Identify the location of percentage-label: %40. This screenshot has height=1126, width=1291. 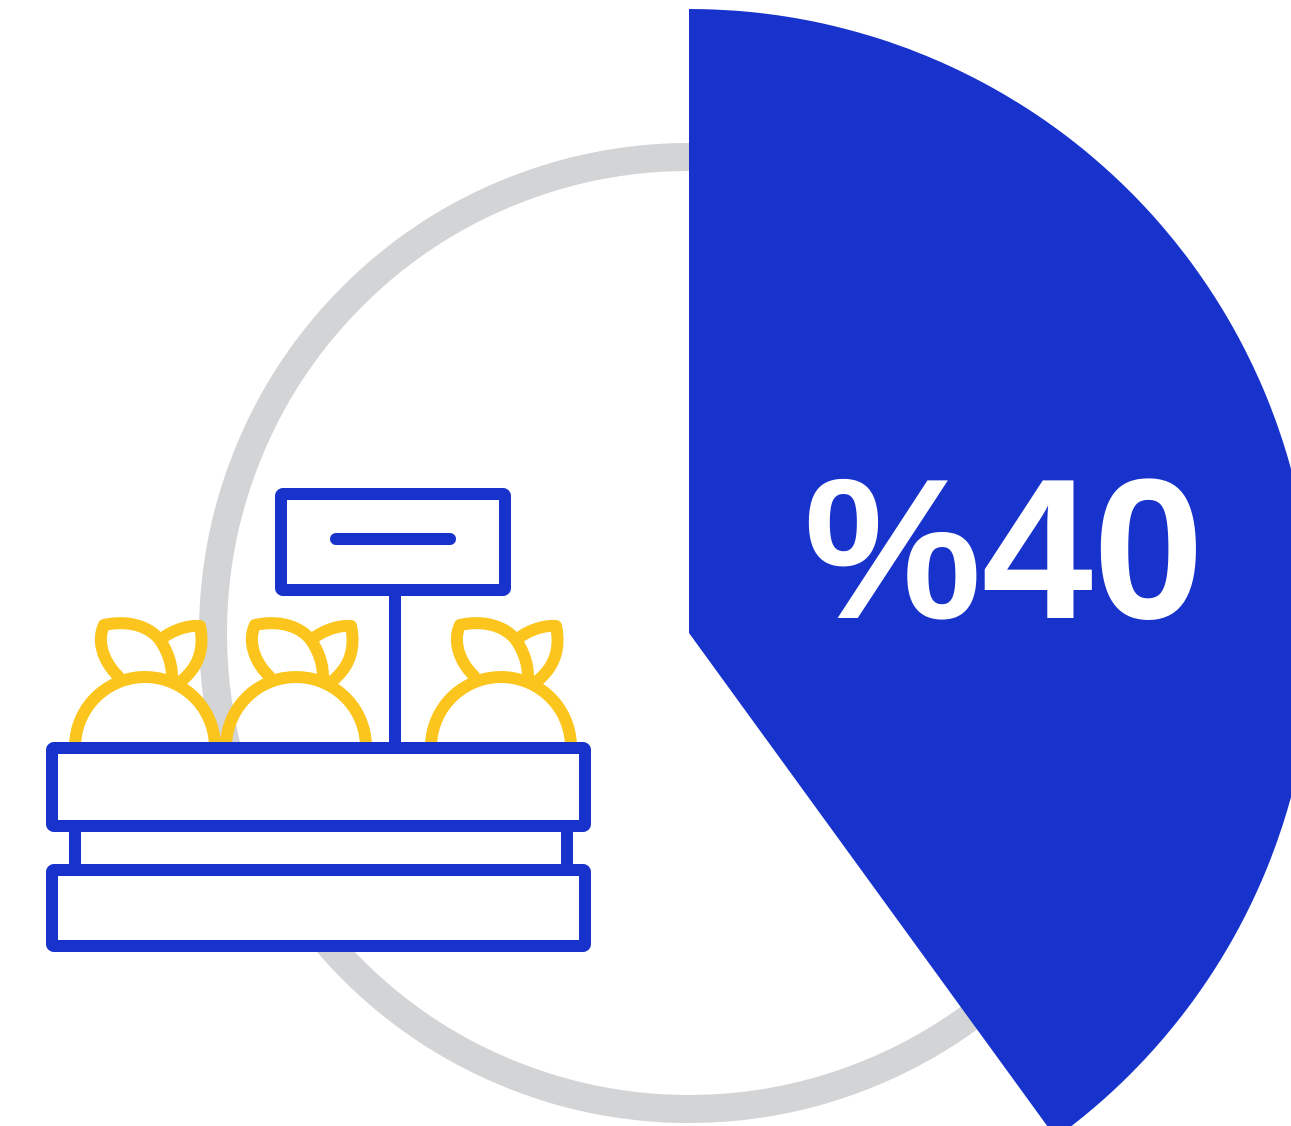
(1004, 549).